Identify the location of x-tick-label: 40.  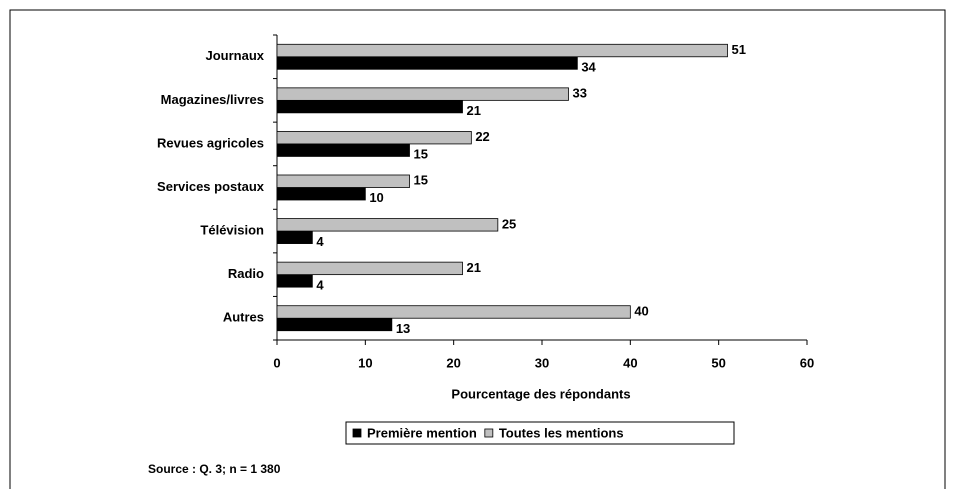
(630, 362).